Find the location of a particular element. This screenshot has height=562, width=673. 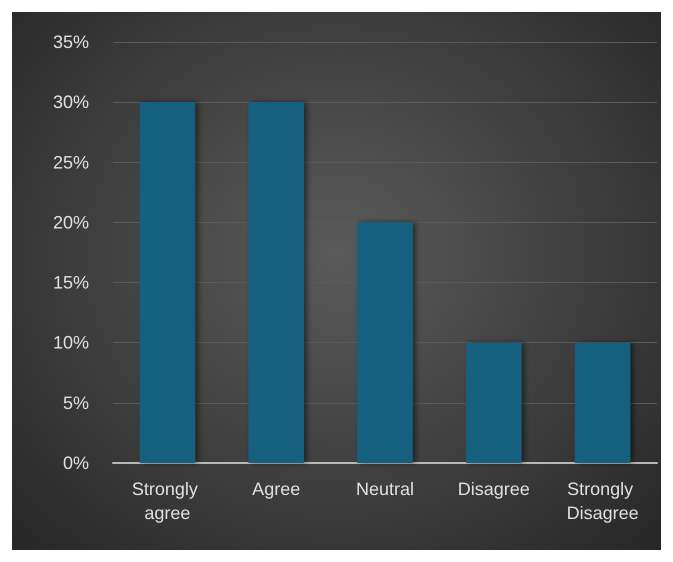

y-tick-label: 30% is located at coordinates (70, 102).